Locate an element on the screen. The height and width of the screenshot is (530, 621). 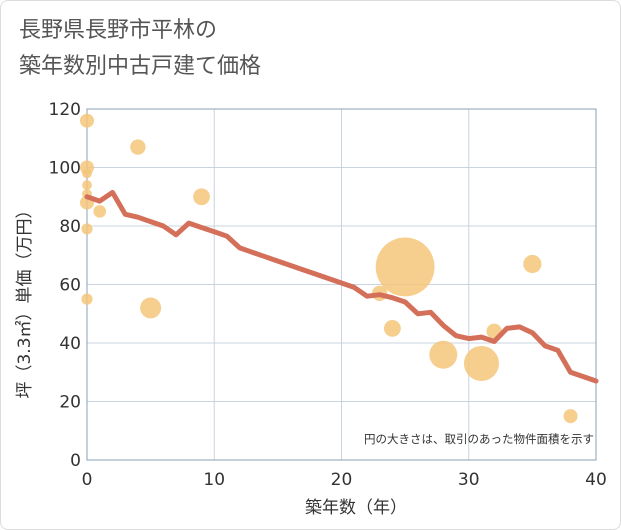
x-tick-label-1: 10 is located at coordinates (214, 480).